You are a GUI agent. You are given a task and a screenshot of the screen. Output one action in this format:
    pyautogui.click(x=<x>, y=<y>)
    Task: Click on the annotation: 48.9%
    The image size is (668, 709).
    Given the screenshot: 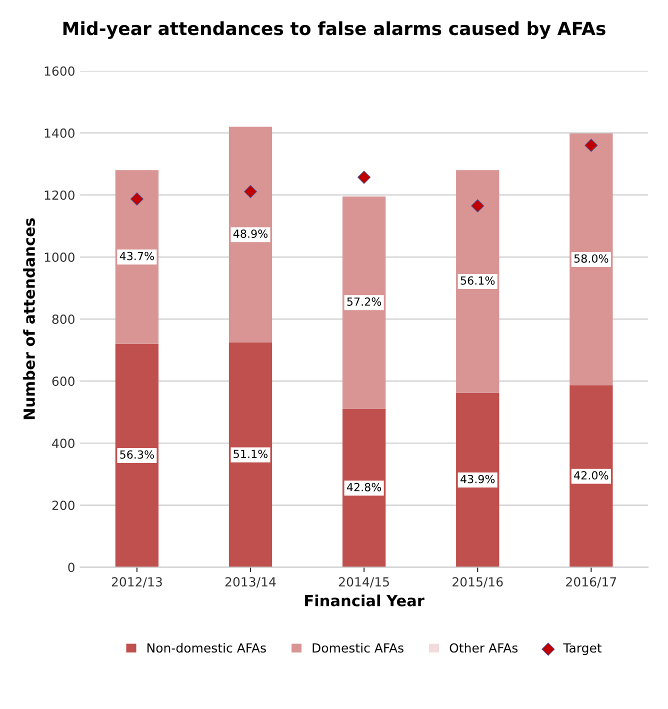 What is the action you would take?
    pyautogui.click(x=250, y=234)
    